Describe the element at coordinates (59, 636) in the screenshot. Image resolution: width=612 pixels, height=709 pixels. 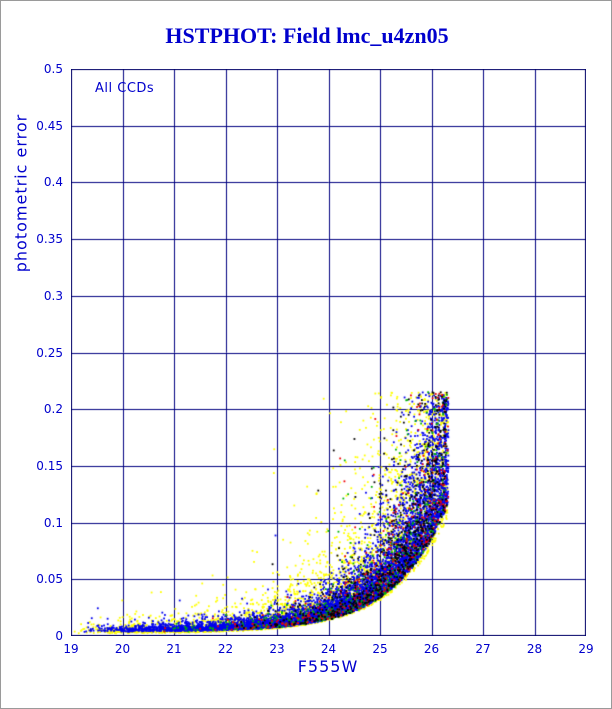
I see `y-tick-label: 0` at that location.